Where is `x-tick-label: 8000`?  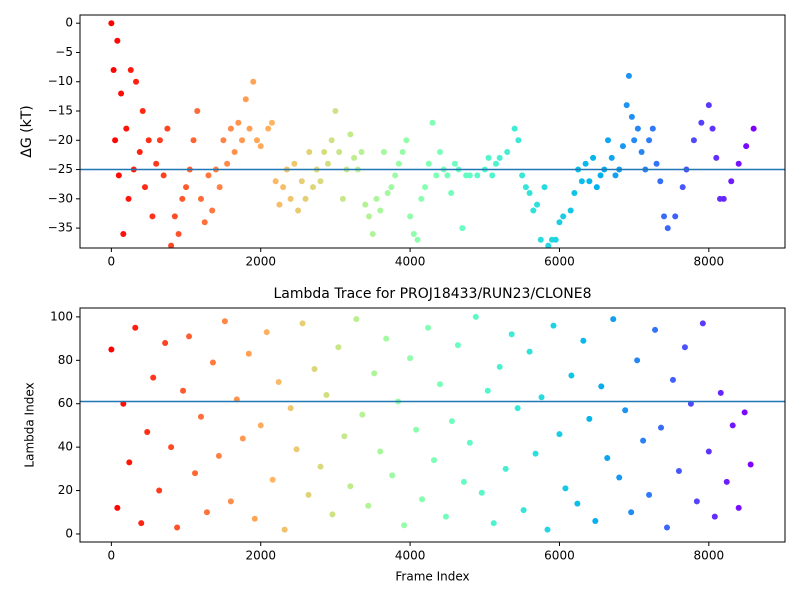
x-tick-label: 8000 is located at coordinates (709, 262).